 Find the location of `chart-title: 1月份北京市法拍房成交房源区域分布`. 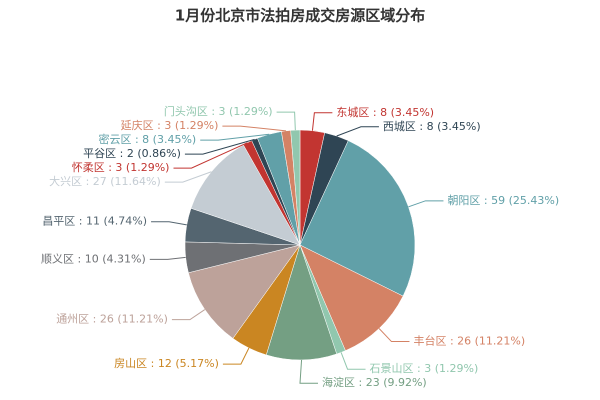

chart-title: 1月份北京市法拍房成交房源区域分布 is located at coordinates (300, 16).